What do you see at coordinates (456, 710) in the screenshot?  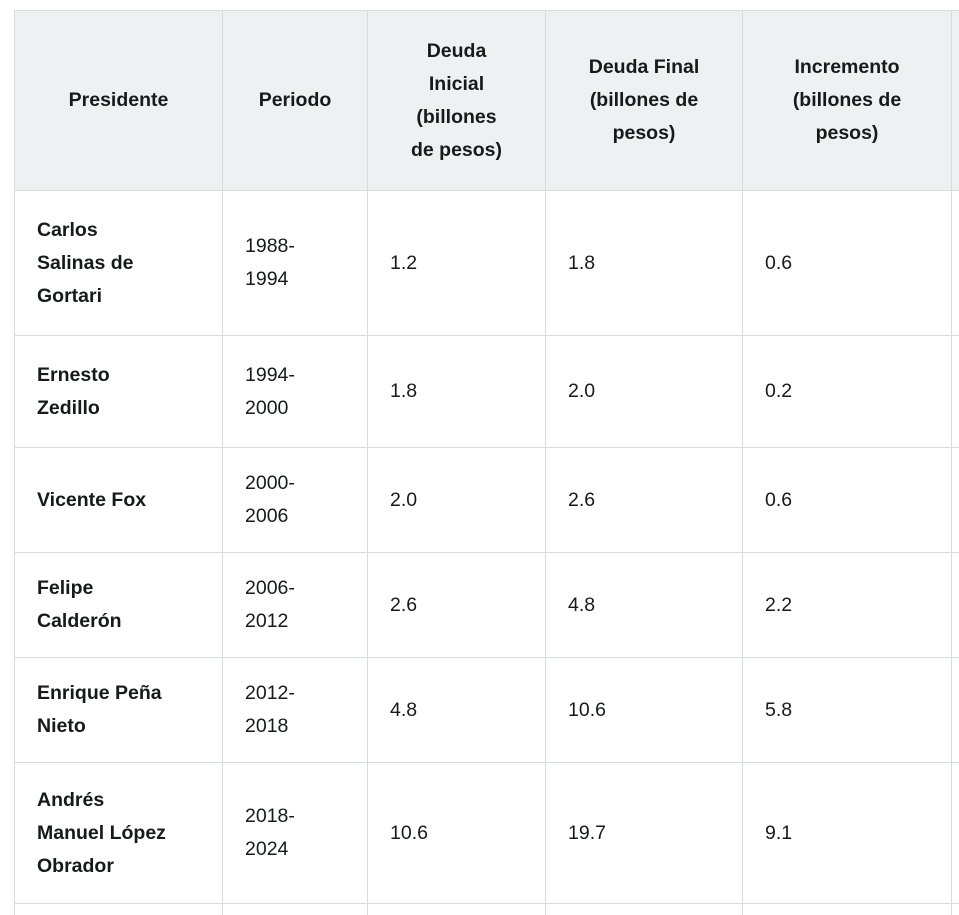 I see `cell-deuda-inicial: 4.8` at bounding box center [456, 710].